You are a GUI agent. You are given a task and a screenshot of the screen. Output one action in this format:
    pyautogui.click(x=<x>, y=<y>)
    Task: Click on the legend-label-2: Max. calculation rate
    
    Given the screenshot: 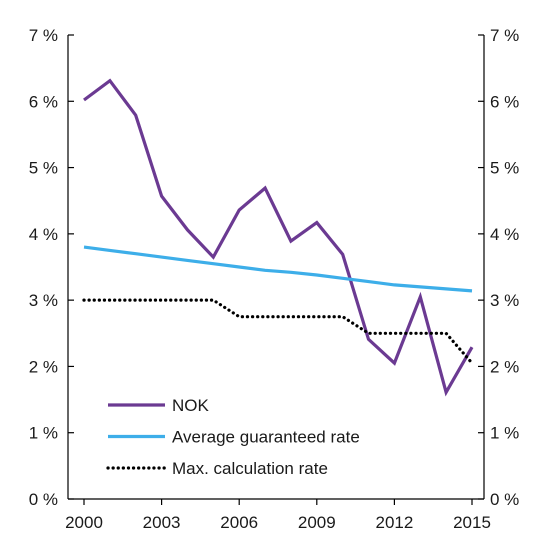 What is the action you would take?
    pyautogui.click(x=250, y=468)
    